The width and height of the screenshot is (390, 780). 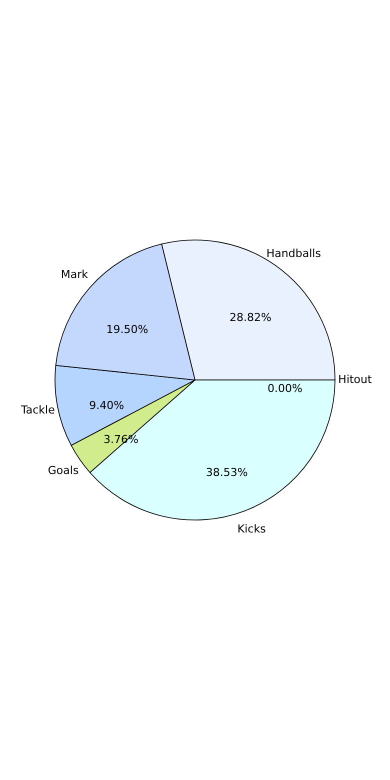 What do you see at coordinates (106, 405) in the screenshot?
I see `data-label: 9.40%` at bounding box center [106, 405].